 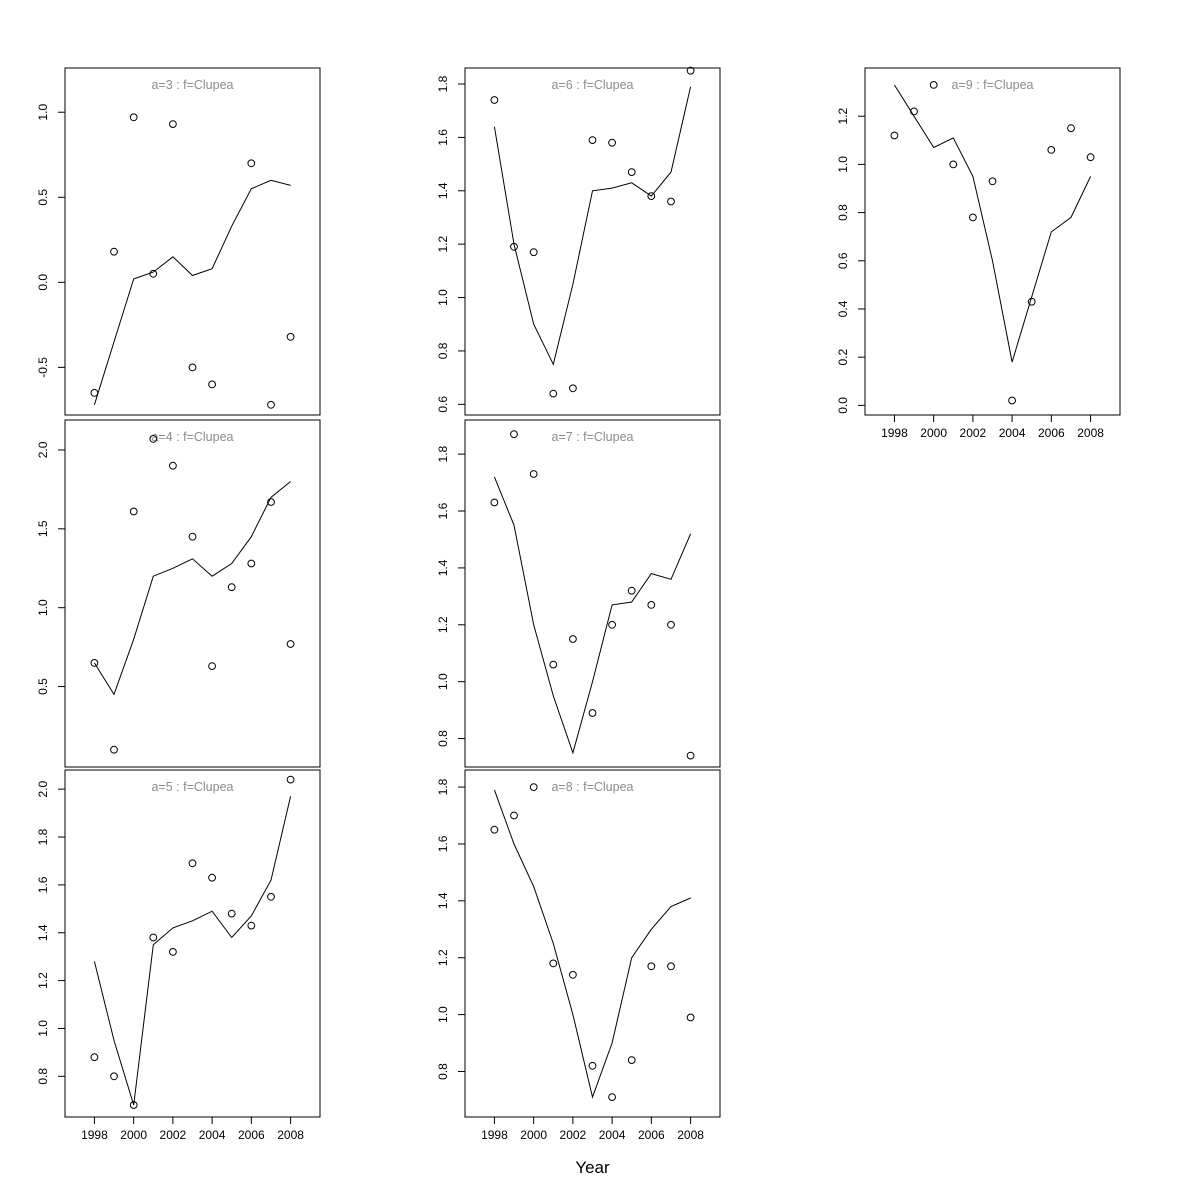 What do you see at coordinates (192, 787) in the screenshot?
I see `panel-title: a=5 : f=Clupea` at bounding box center [192, 787].